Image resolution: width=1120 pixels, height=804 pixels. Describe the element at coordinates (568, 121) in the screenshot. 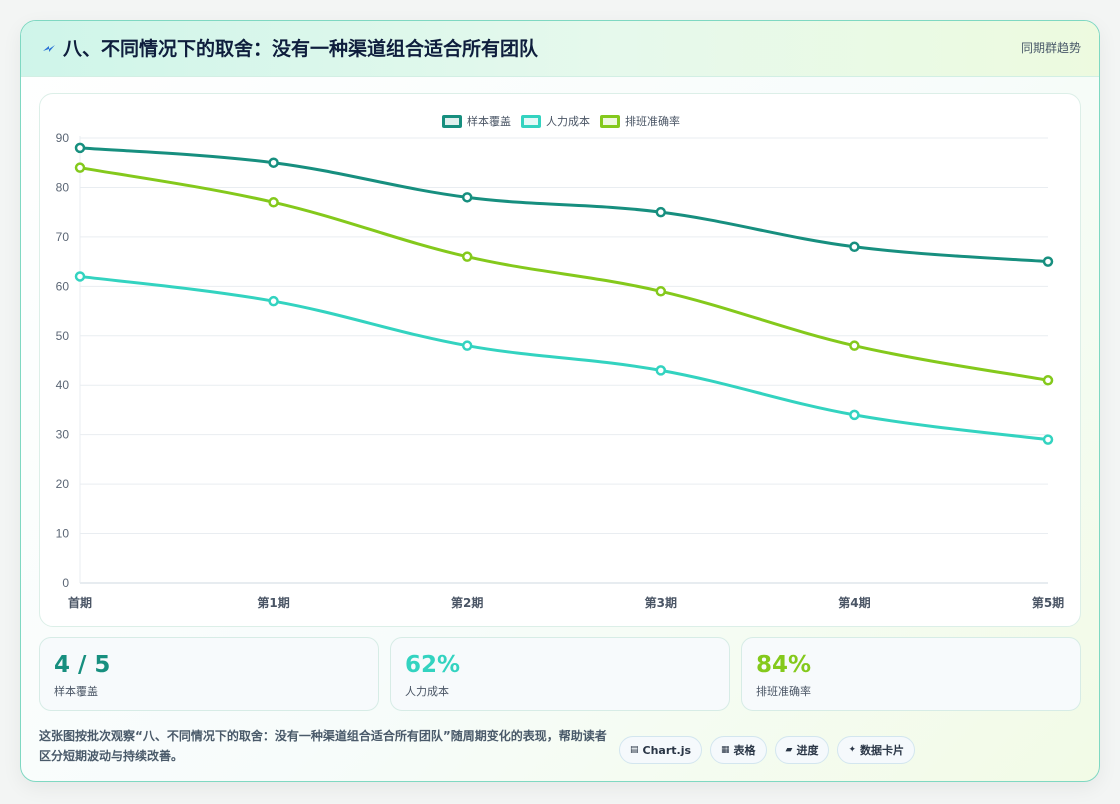

I see `legend-label: 人力成本` at that location.